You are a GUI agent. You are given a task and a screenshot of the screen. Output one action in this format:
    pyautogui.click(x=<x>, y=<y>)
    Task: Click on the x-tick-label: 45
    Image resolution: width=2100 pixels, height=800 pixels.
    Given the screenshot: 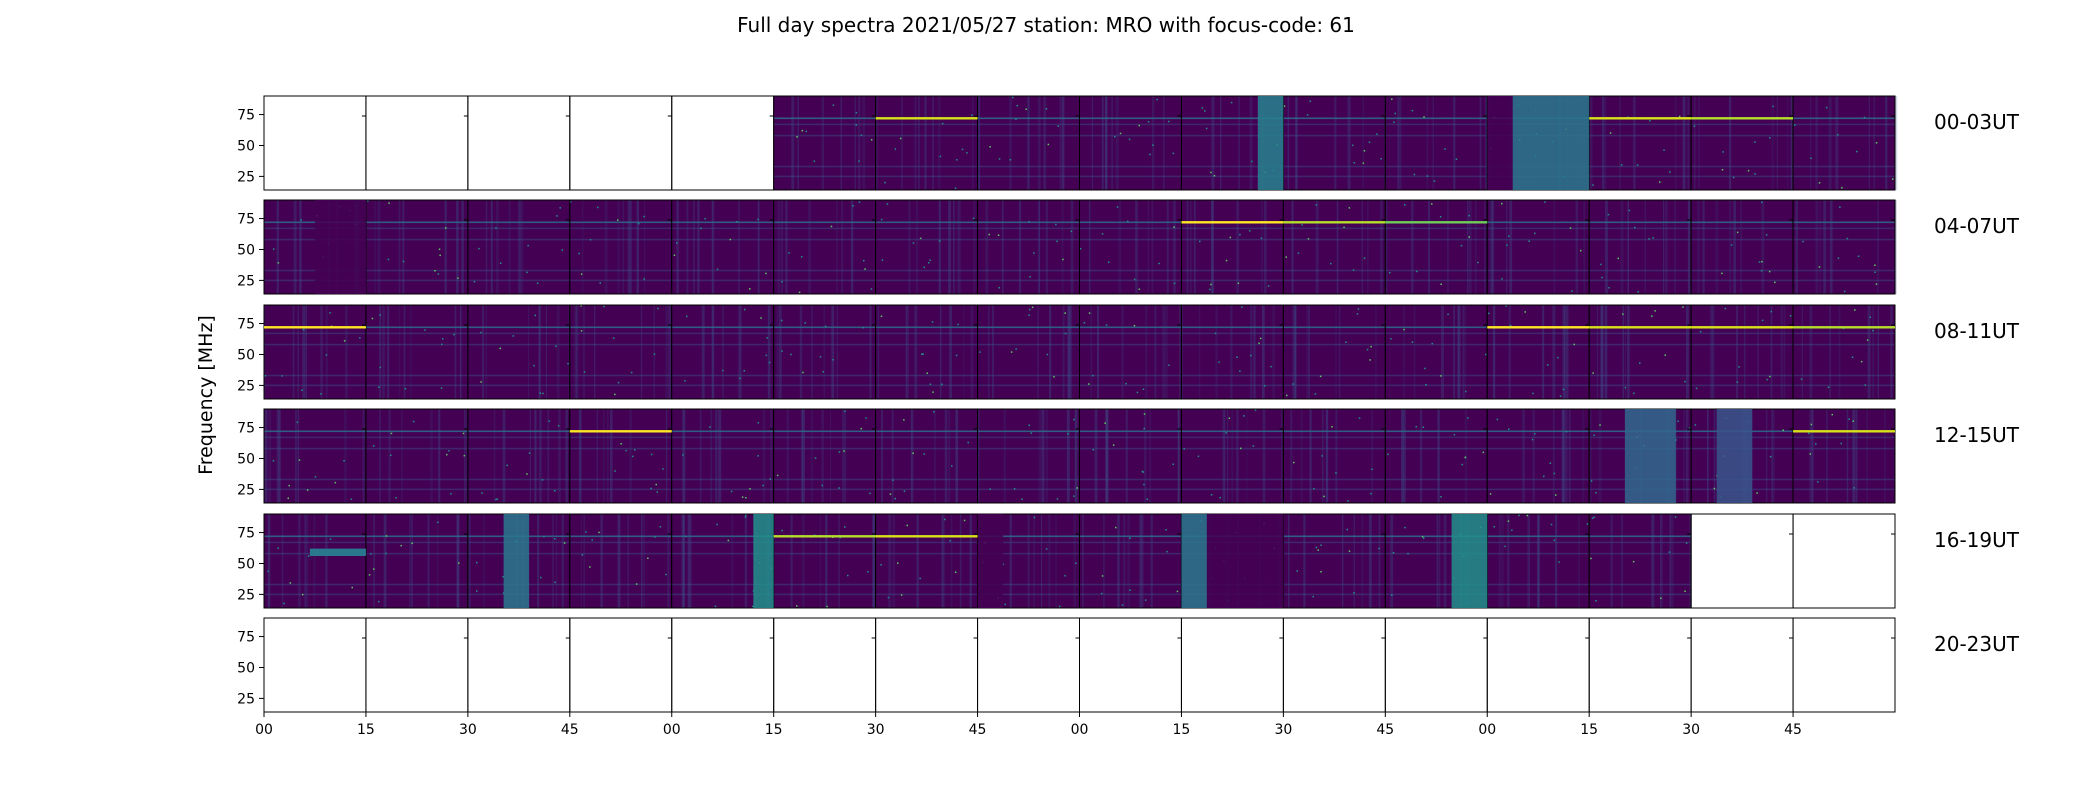 What is the action you would take?
    pyautogui.click(x=1385, y=730)
    